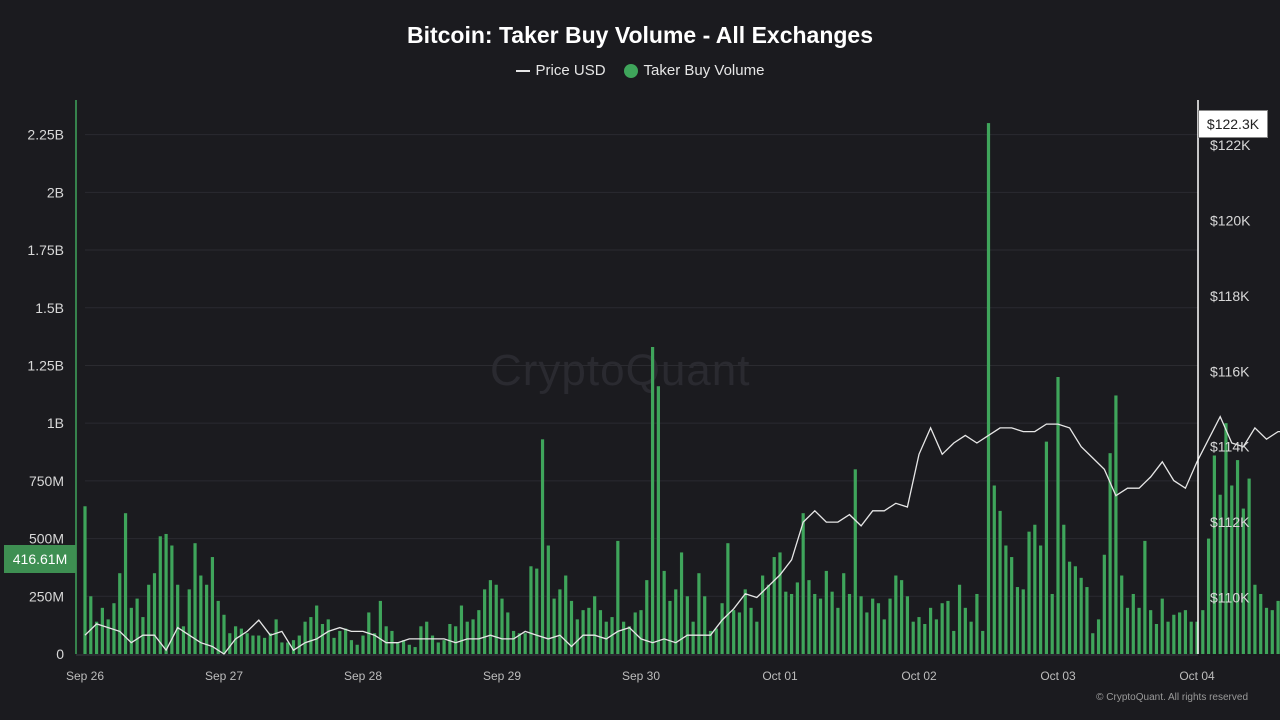 Image resolution: width=1280 pixels, height=720 pixels. I want to click on x-tick-label: Oct 02, so click(919, 676).